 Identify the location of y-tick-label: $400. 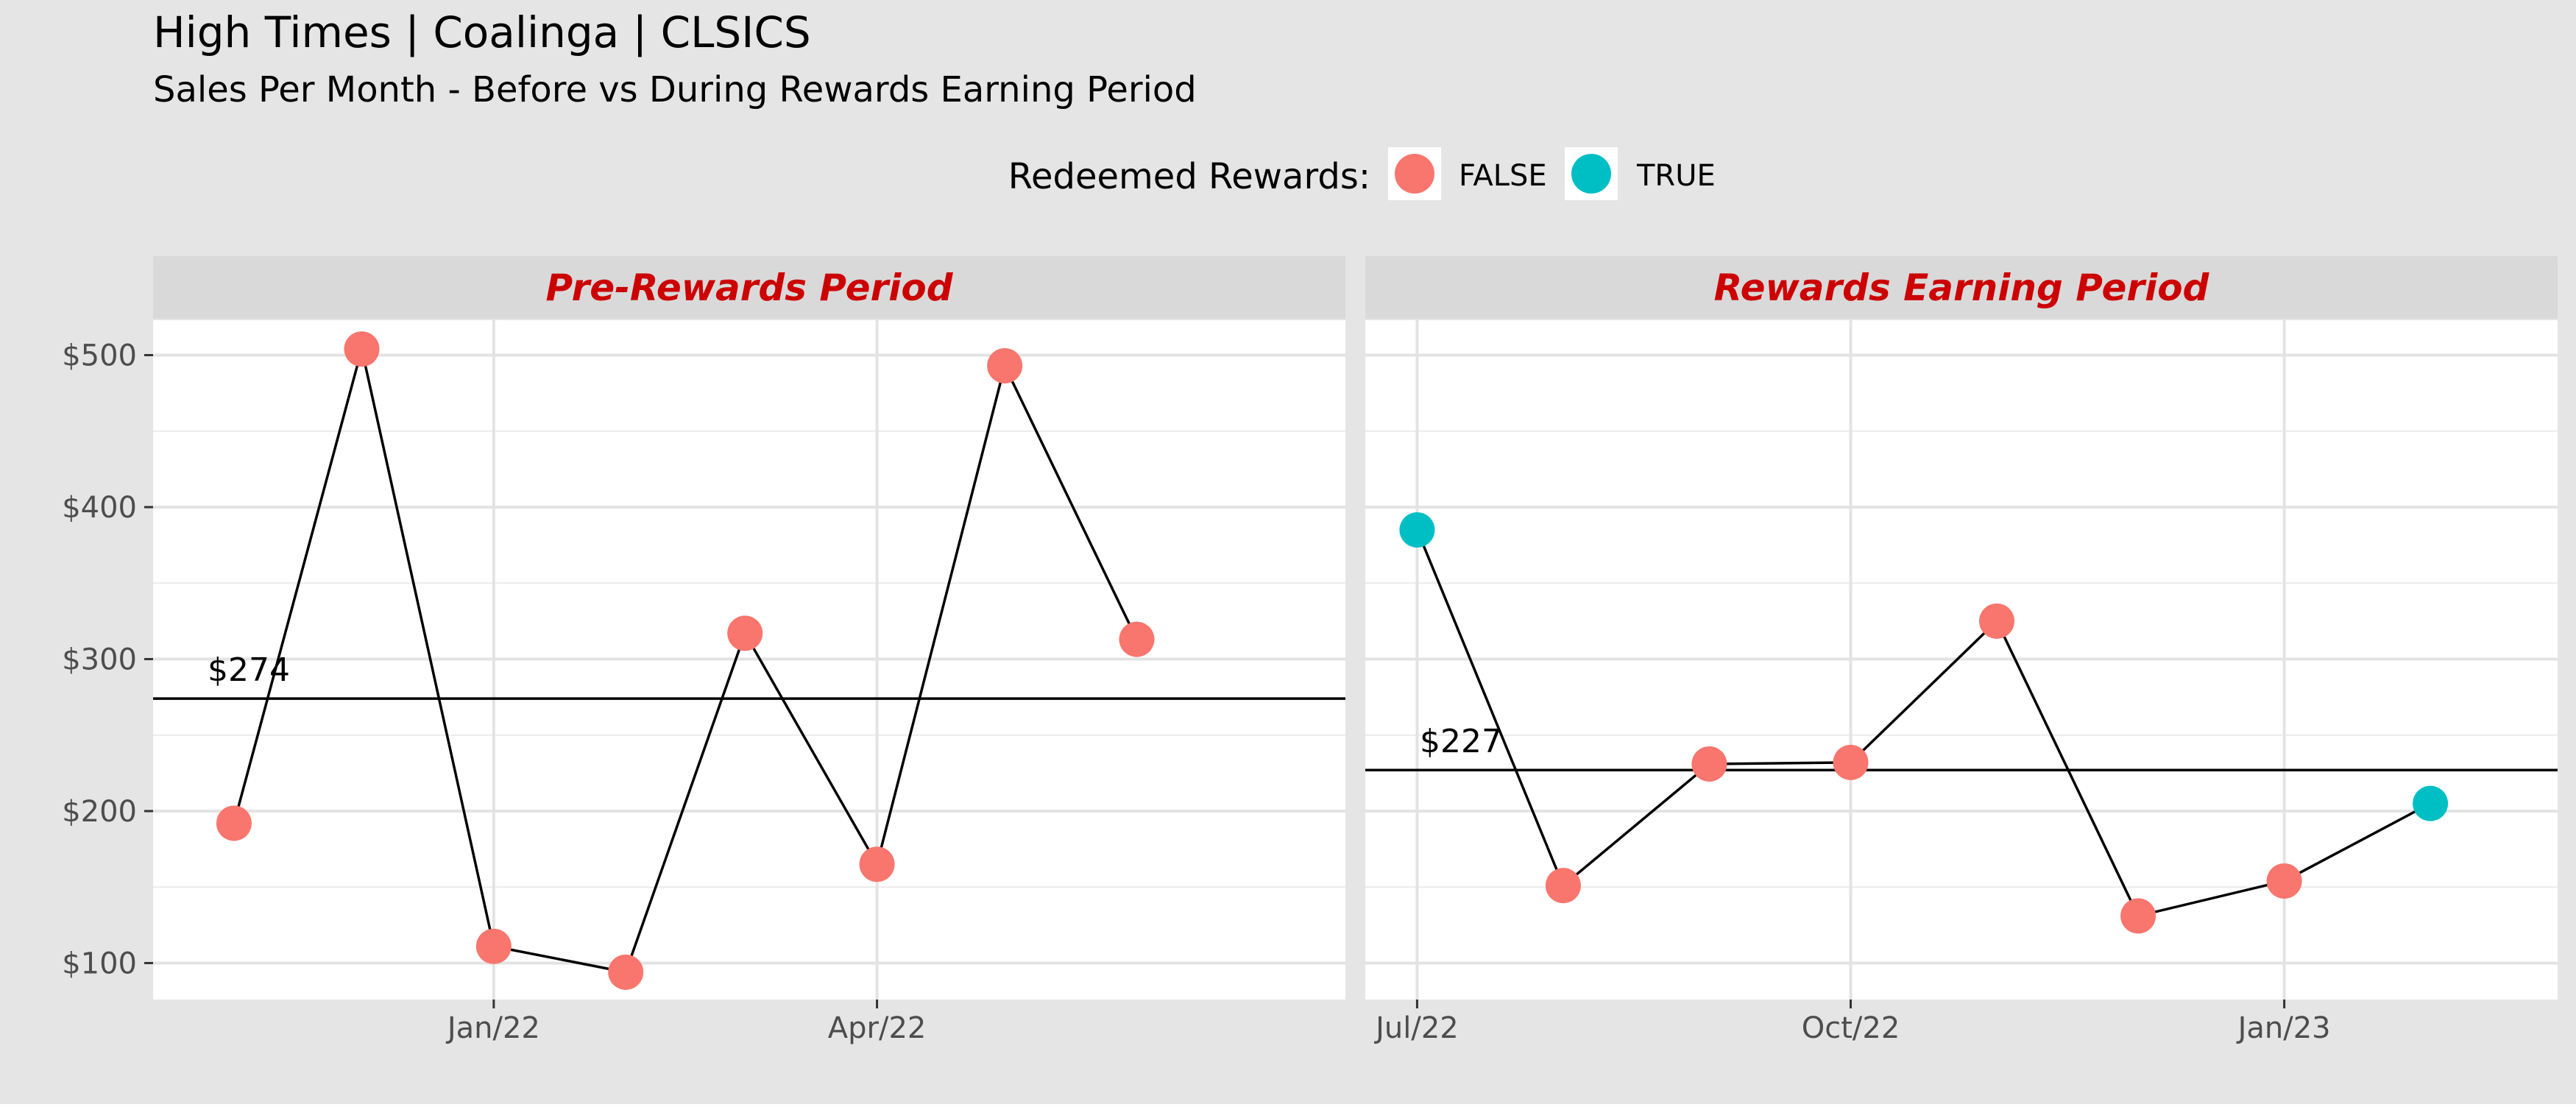
(99, 508).